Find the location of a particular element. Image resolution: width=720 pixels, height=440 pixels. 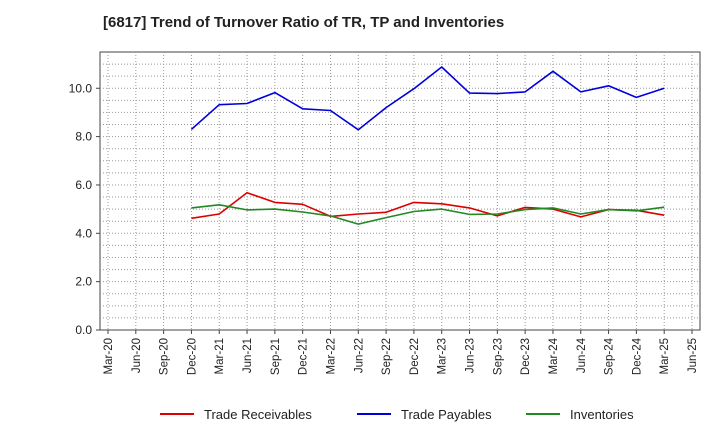

x-tick-label: Jun-25 is located at coordinates (693, 355).